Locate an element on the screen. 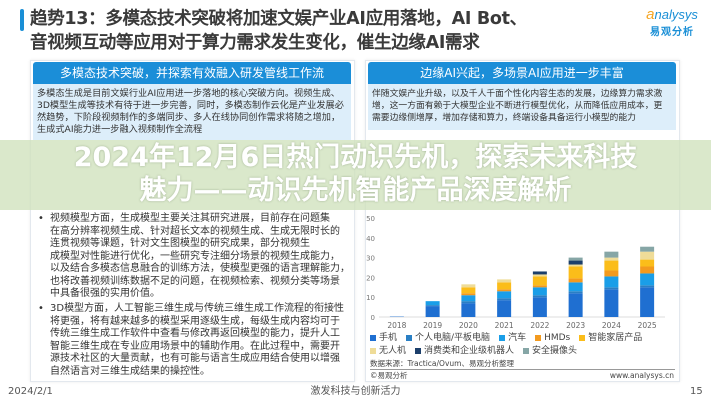 This screenshot has height=400, width=711. legend-item: 手机 is located at coordinates (383, 338).